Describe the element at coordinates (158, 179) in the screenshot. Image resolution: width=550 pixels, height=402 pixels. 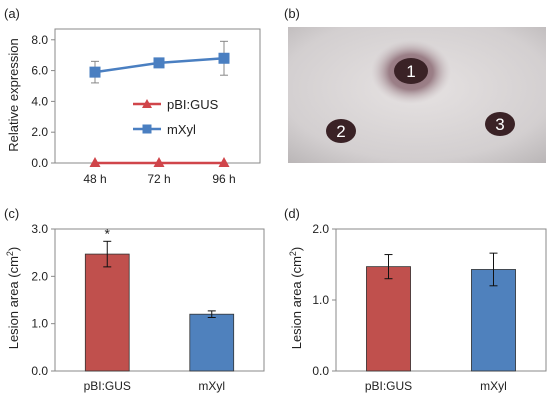
I see `x-tick-label: 72 h` at that location.